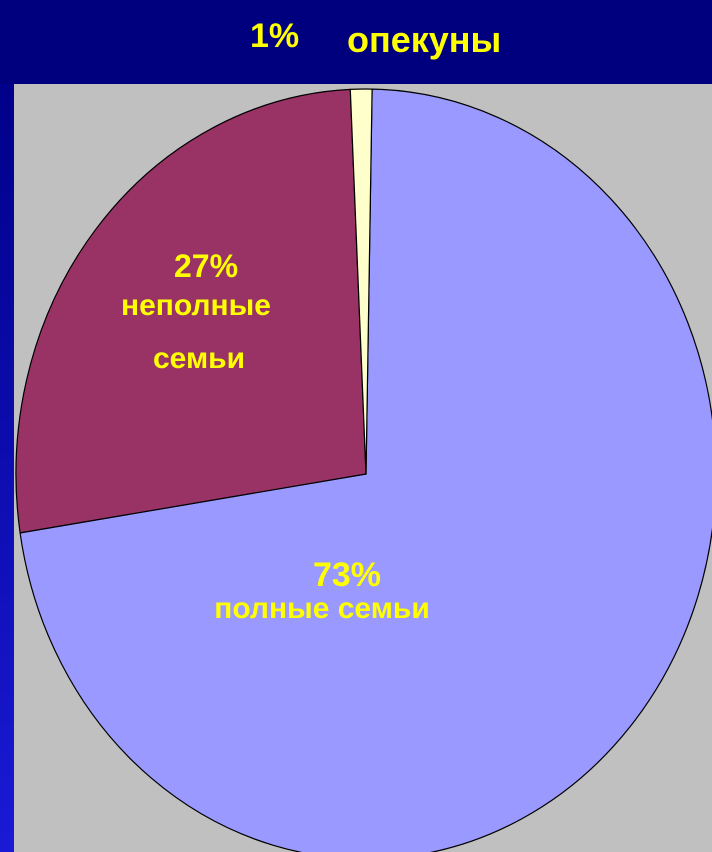 The height and width of the screenshot is (852, 712). I want to click on header-band, so click(356, 42).